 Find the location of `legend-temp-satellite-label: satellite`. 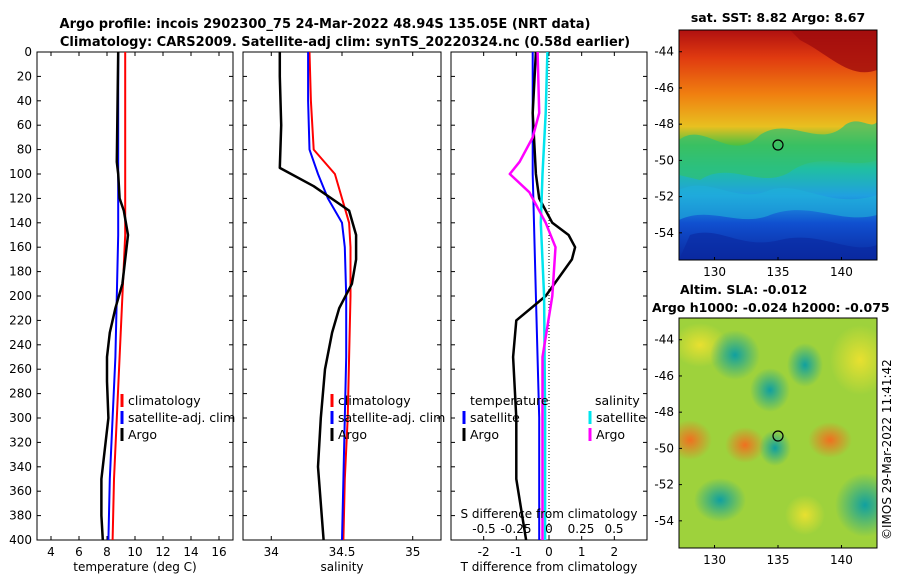

legend-temp-satellite-label: satellite is located at coordinates (495, 417).